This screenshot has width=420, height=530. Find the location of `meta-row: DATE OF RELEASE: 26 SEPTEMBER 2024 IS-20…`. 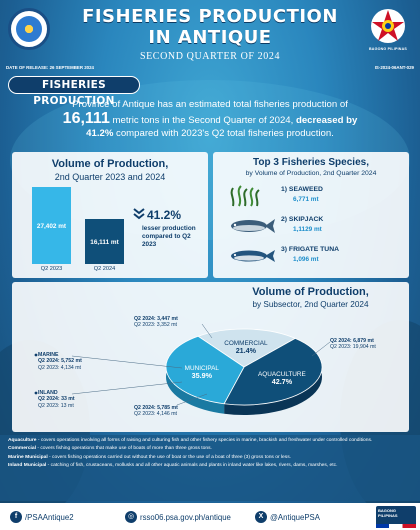

meta-row: DATE OF RELEASE: 26 SEPTEMBER 2024 IS-20… is located at coordinates (210, 69).